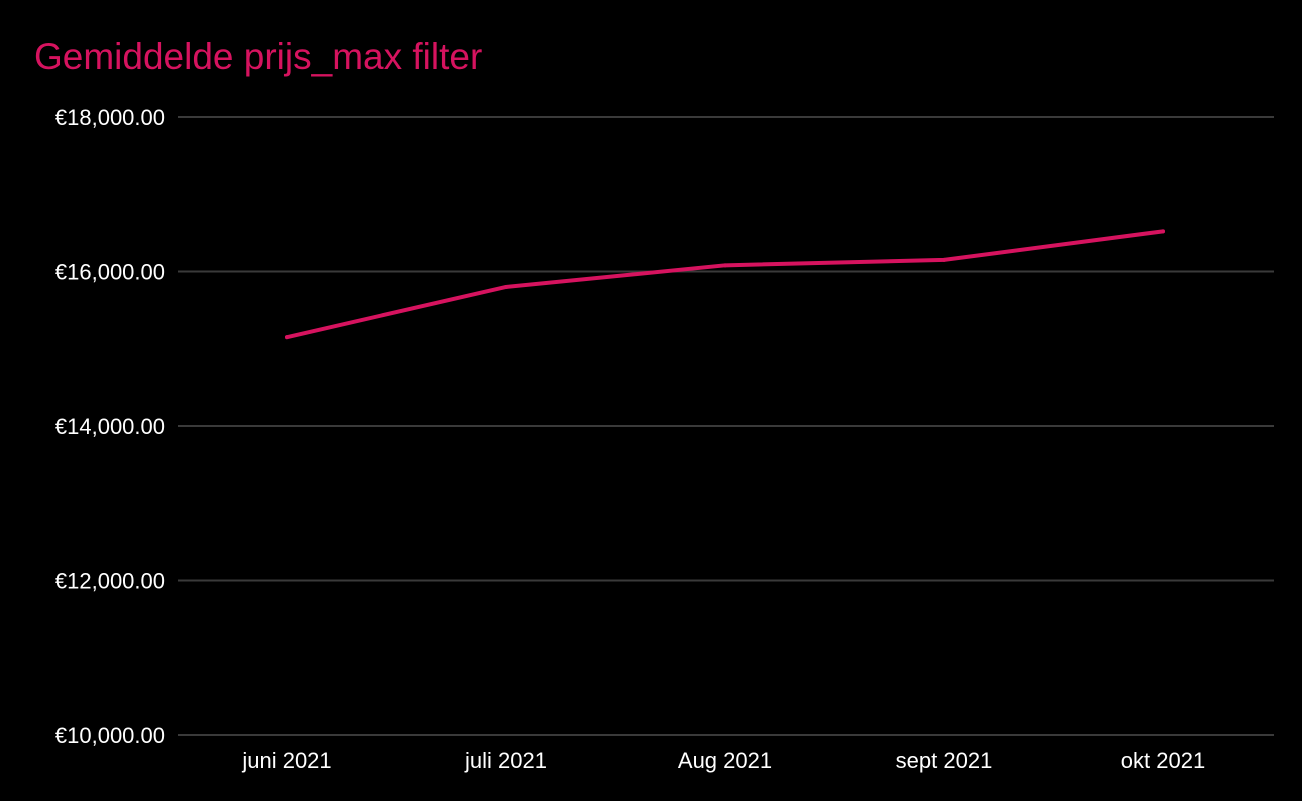 Image resolution: width=1302 pixels, height=801 pixels. What do you see at coordinates (944, 760) in the screenshot?
I see `x-tick-label: sept 2021` at bounding box center [944, 760].